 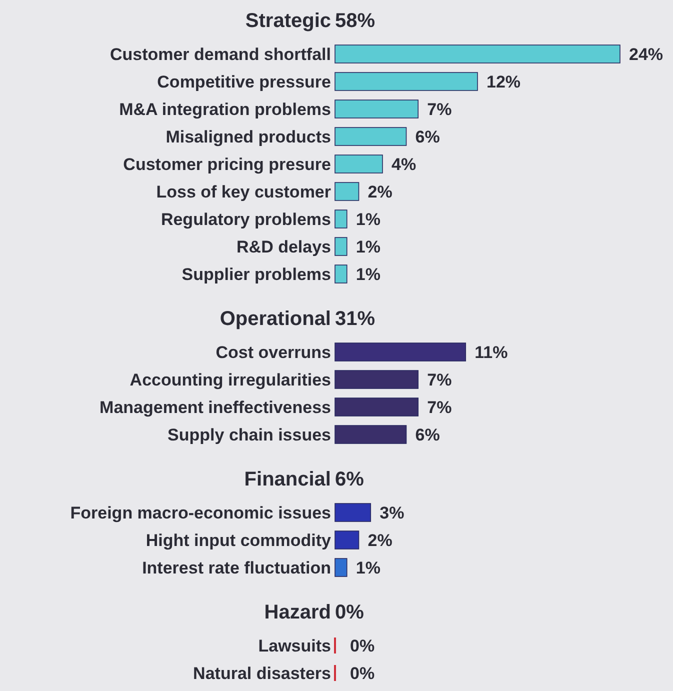 What do you see at coordinates (503, 82) in the screenshot?
I see `data-label: 12%` at bounding box center [503, 82].